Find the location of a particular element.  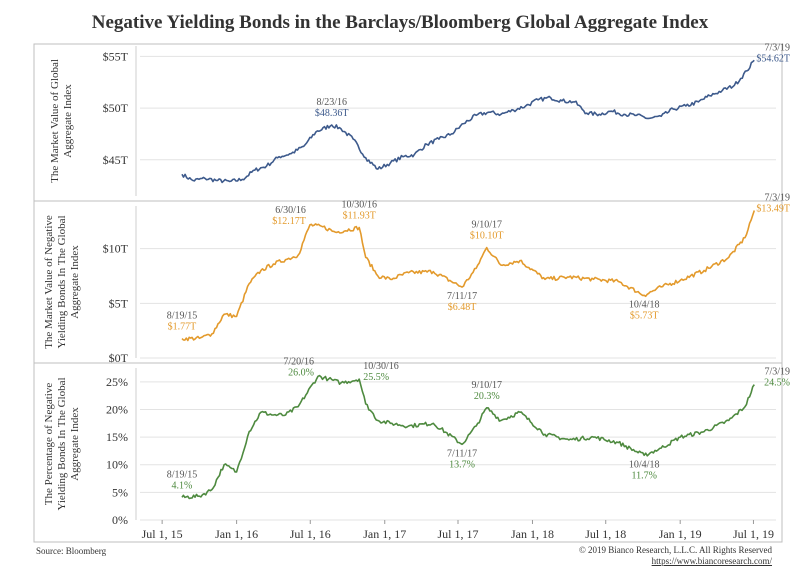

data-annotation-line: $13.49T is located at coordinates (773, 208).